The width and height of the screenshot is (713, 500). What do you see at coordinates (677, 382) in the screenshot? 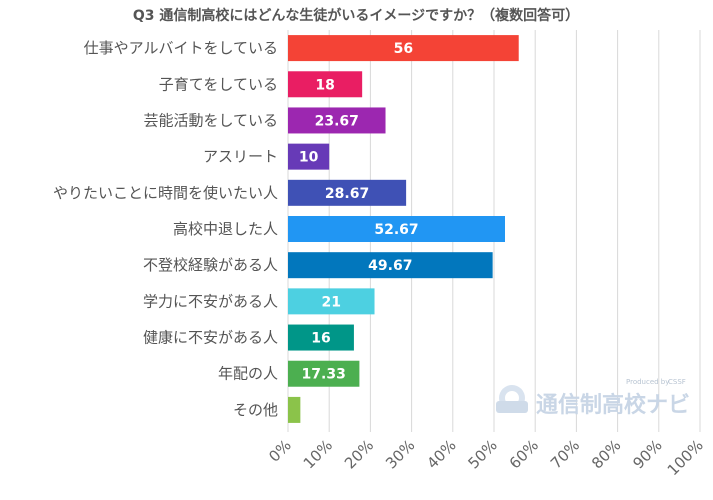
I see `watermark-producer: CSSF` at bounding box center [677, 382].